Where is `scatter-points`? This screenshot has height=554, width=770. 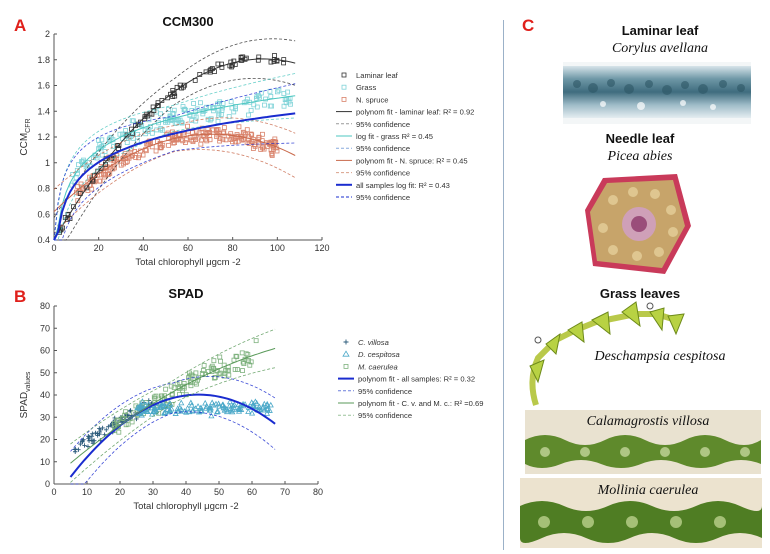
scatter-points is located at coordinates (173, 396).